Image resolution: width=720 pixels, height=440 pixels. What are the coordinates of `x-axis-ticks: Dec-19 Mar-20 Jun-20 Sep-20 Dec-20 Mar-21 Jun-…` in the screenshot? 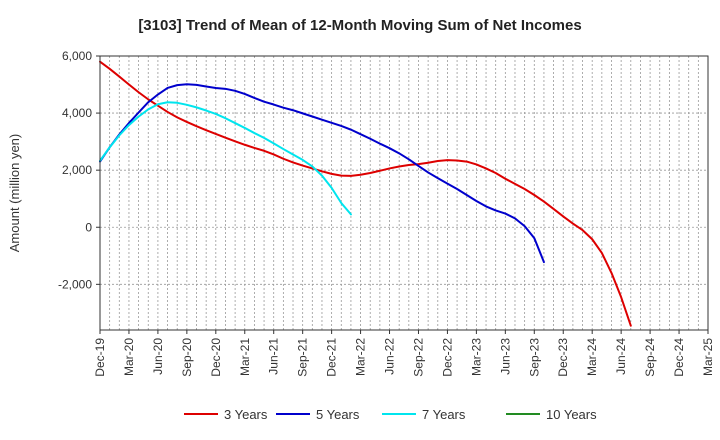 It's located at (404, 353).